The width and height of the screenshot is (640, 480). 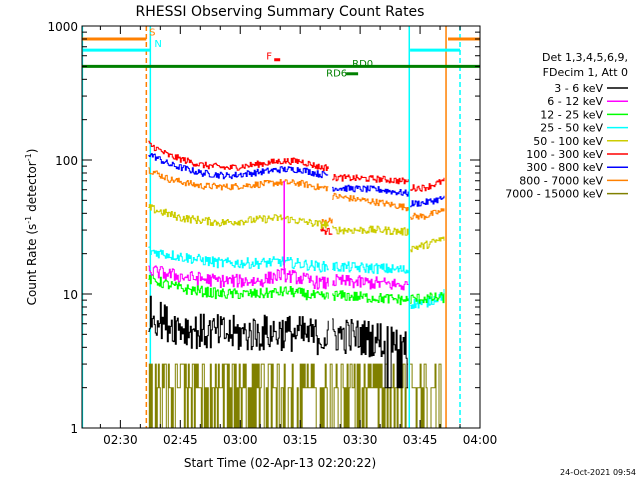 I want to click on y-axis-label-sup2: -1, so click(x=28, y=157).